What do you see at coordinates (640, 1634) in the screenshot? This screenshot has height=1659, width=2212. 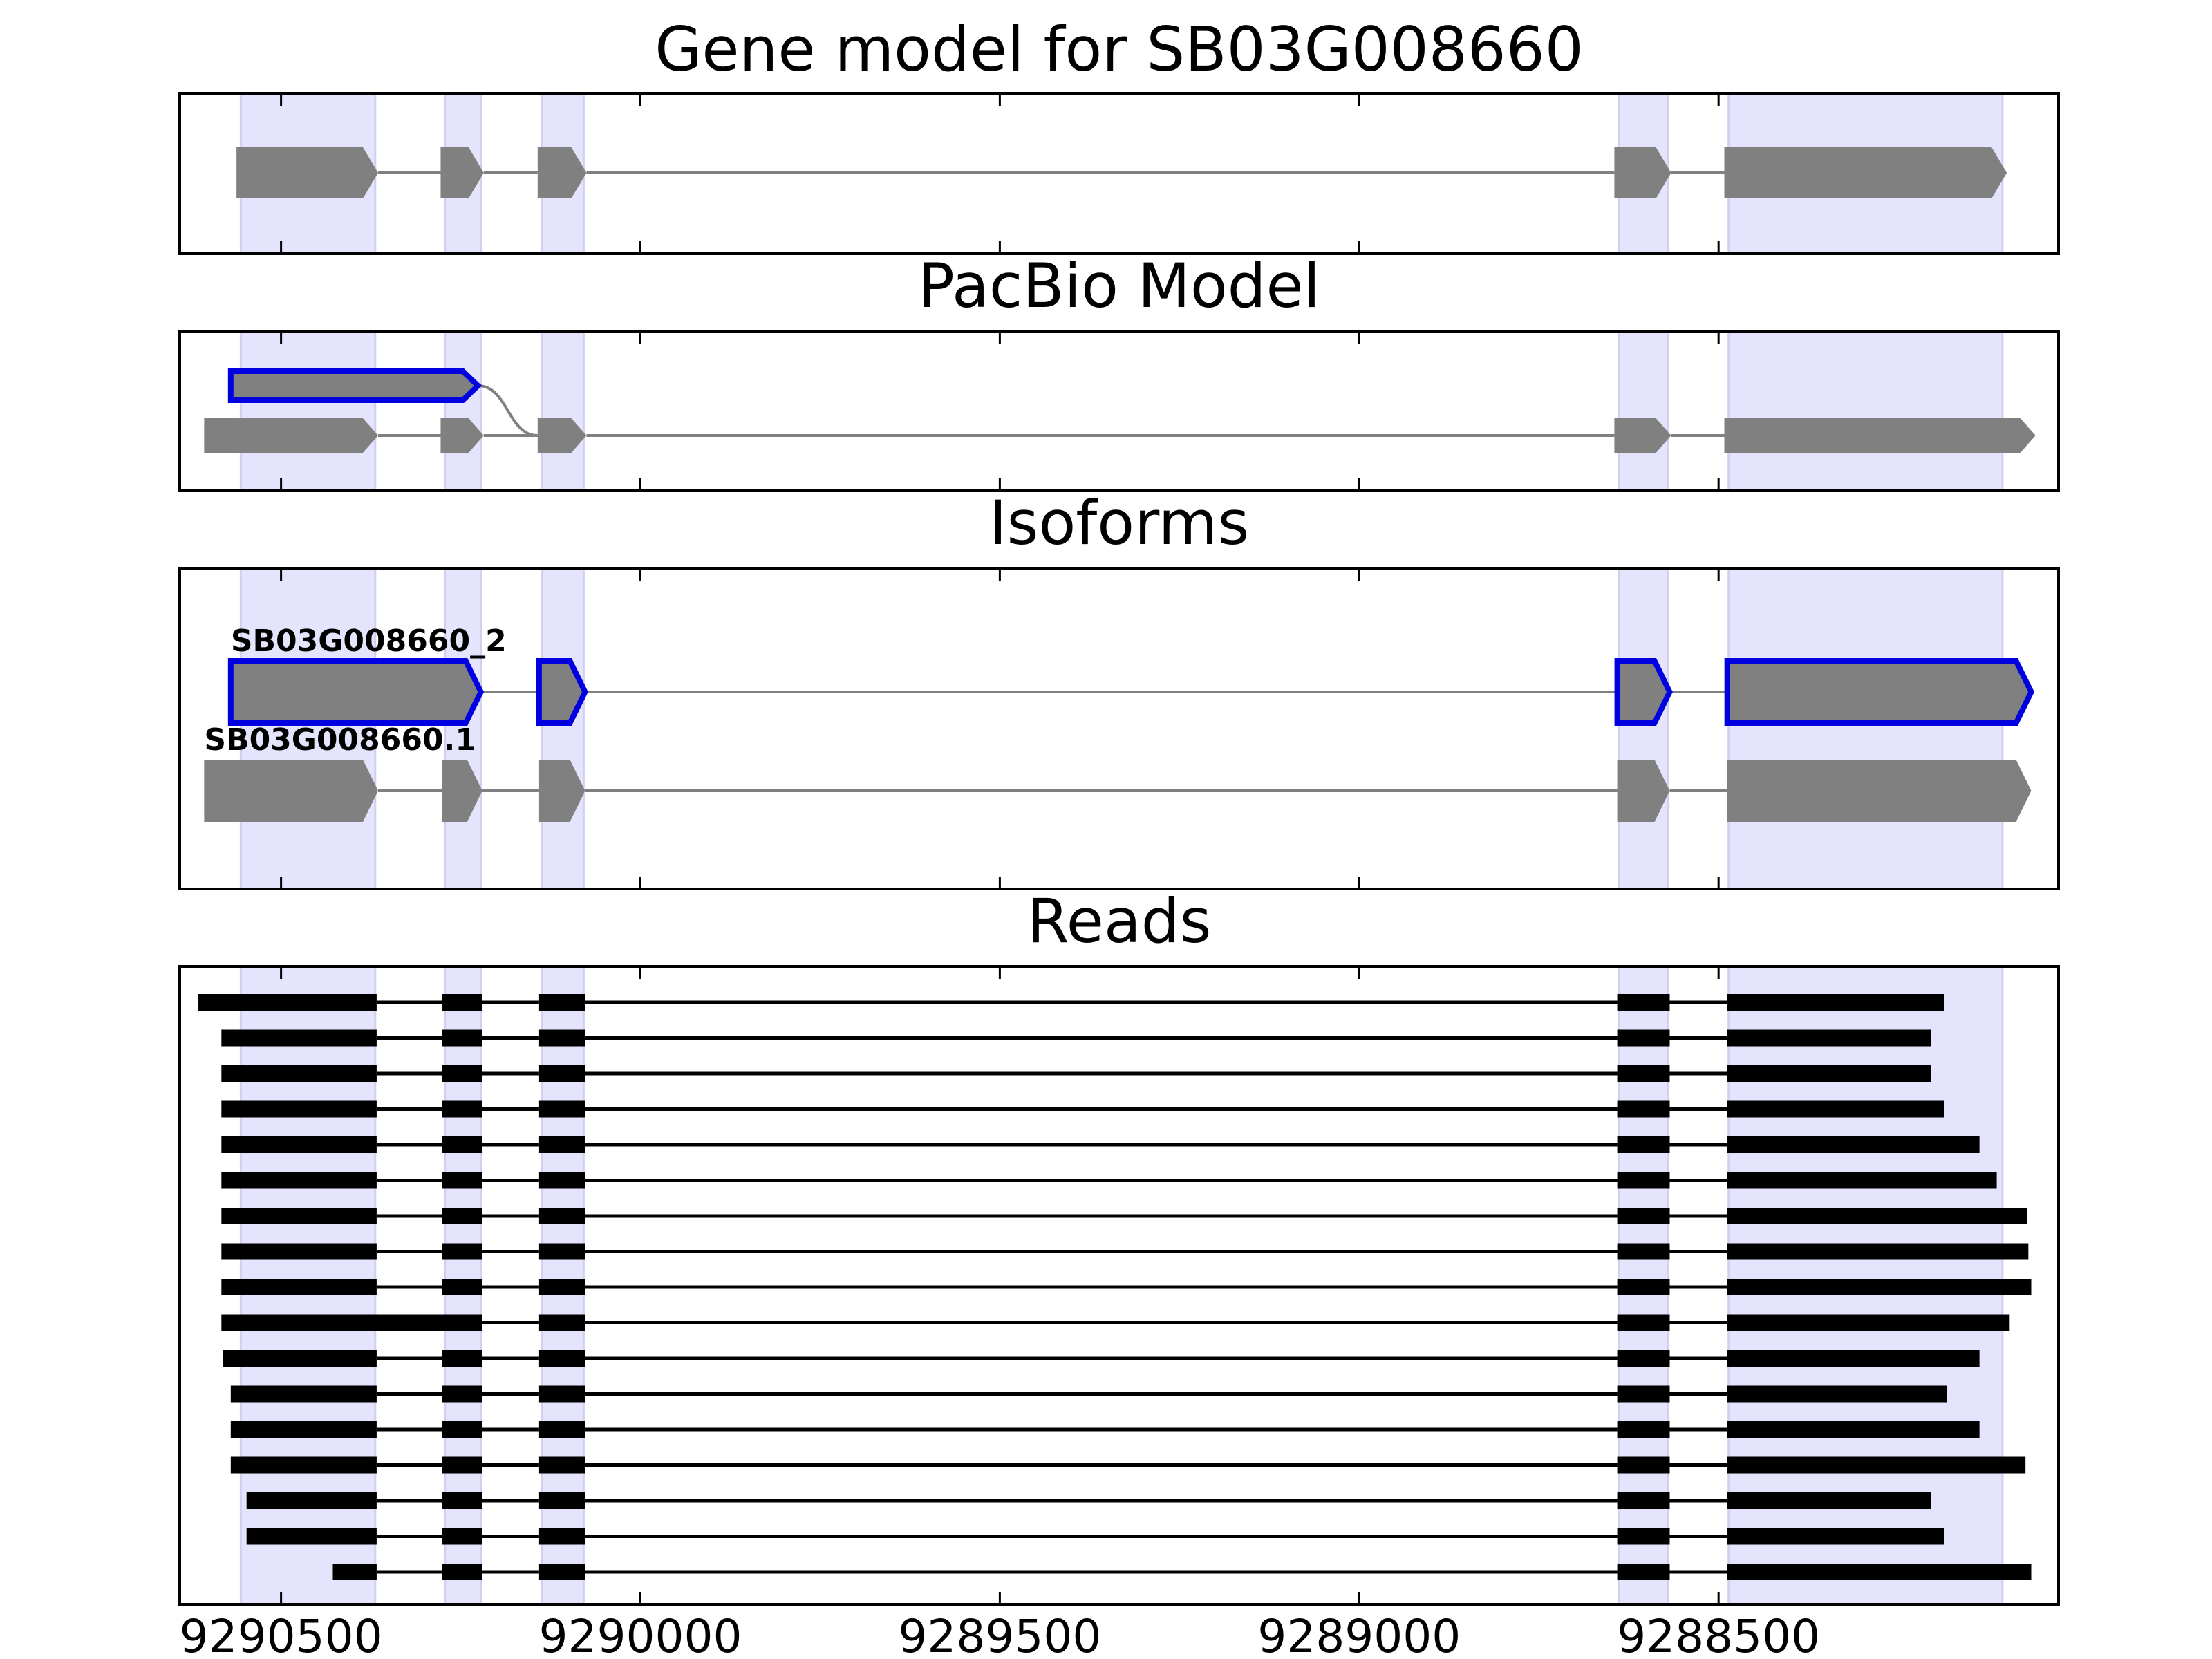 I see `x-tick-label: 9290000` at bounding box center [640, 1634].